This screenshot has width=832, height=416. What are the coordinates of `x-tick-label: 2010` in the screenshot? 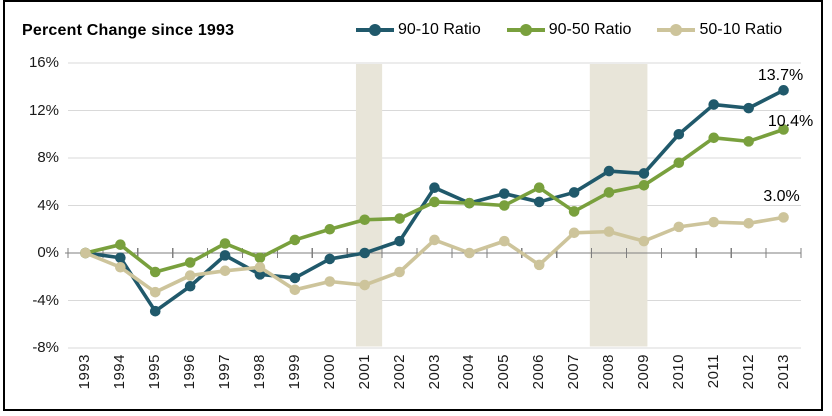 It's located at (678, 372).